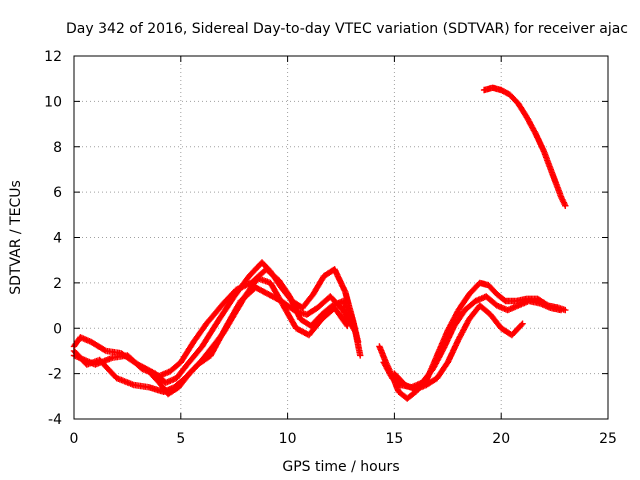  Describe the element at coordinates (16, 237) in the screenshot. I see `y-axis-label: SDTVAR / TECUs` at that location.